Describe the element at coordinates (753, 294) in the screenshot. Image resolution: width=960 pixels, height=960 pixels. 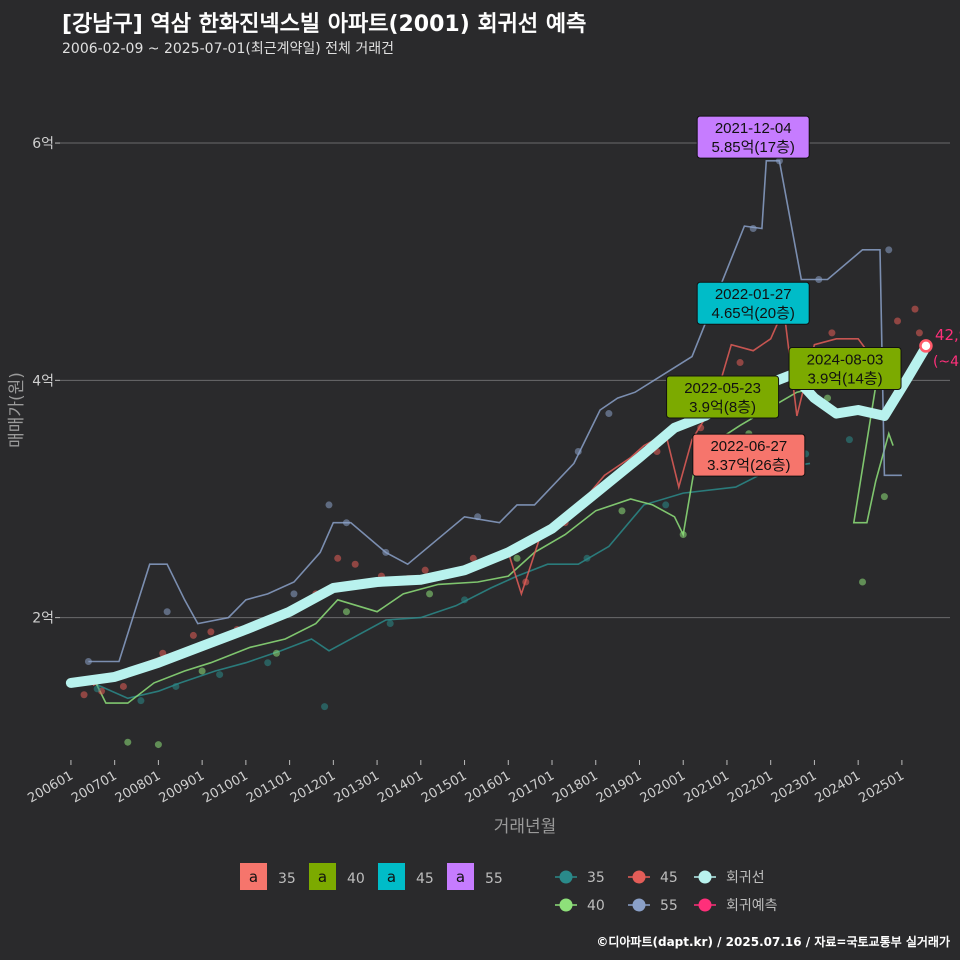
I see `annotation-date: 2022-01-27` at that location.